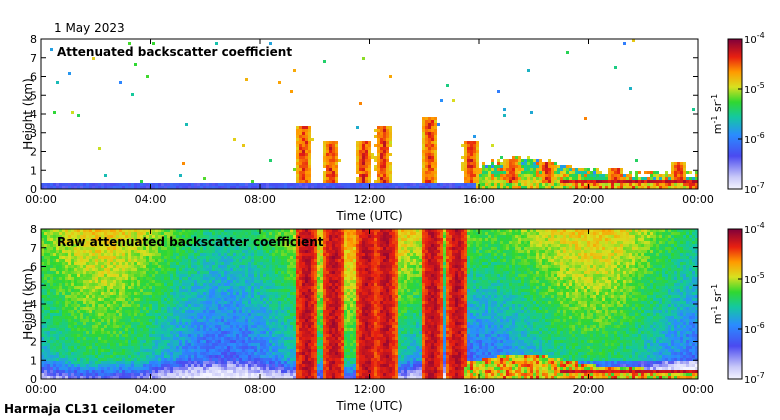 The image size is (780, 420). What do you see at coordinates (33, 114) in the screenshot?
I see `y-tick-label: 4` at bounding box center [33, 114].